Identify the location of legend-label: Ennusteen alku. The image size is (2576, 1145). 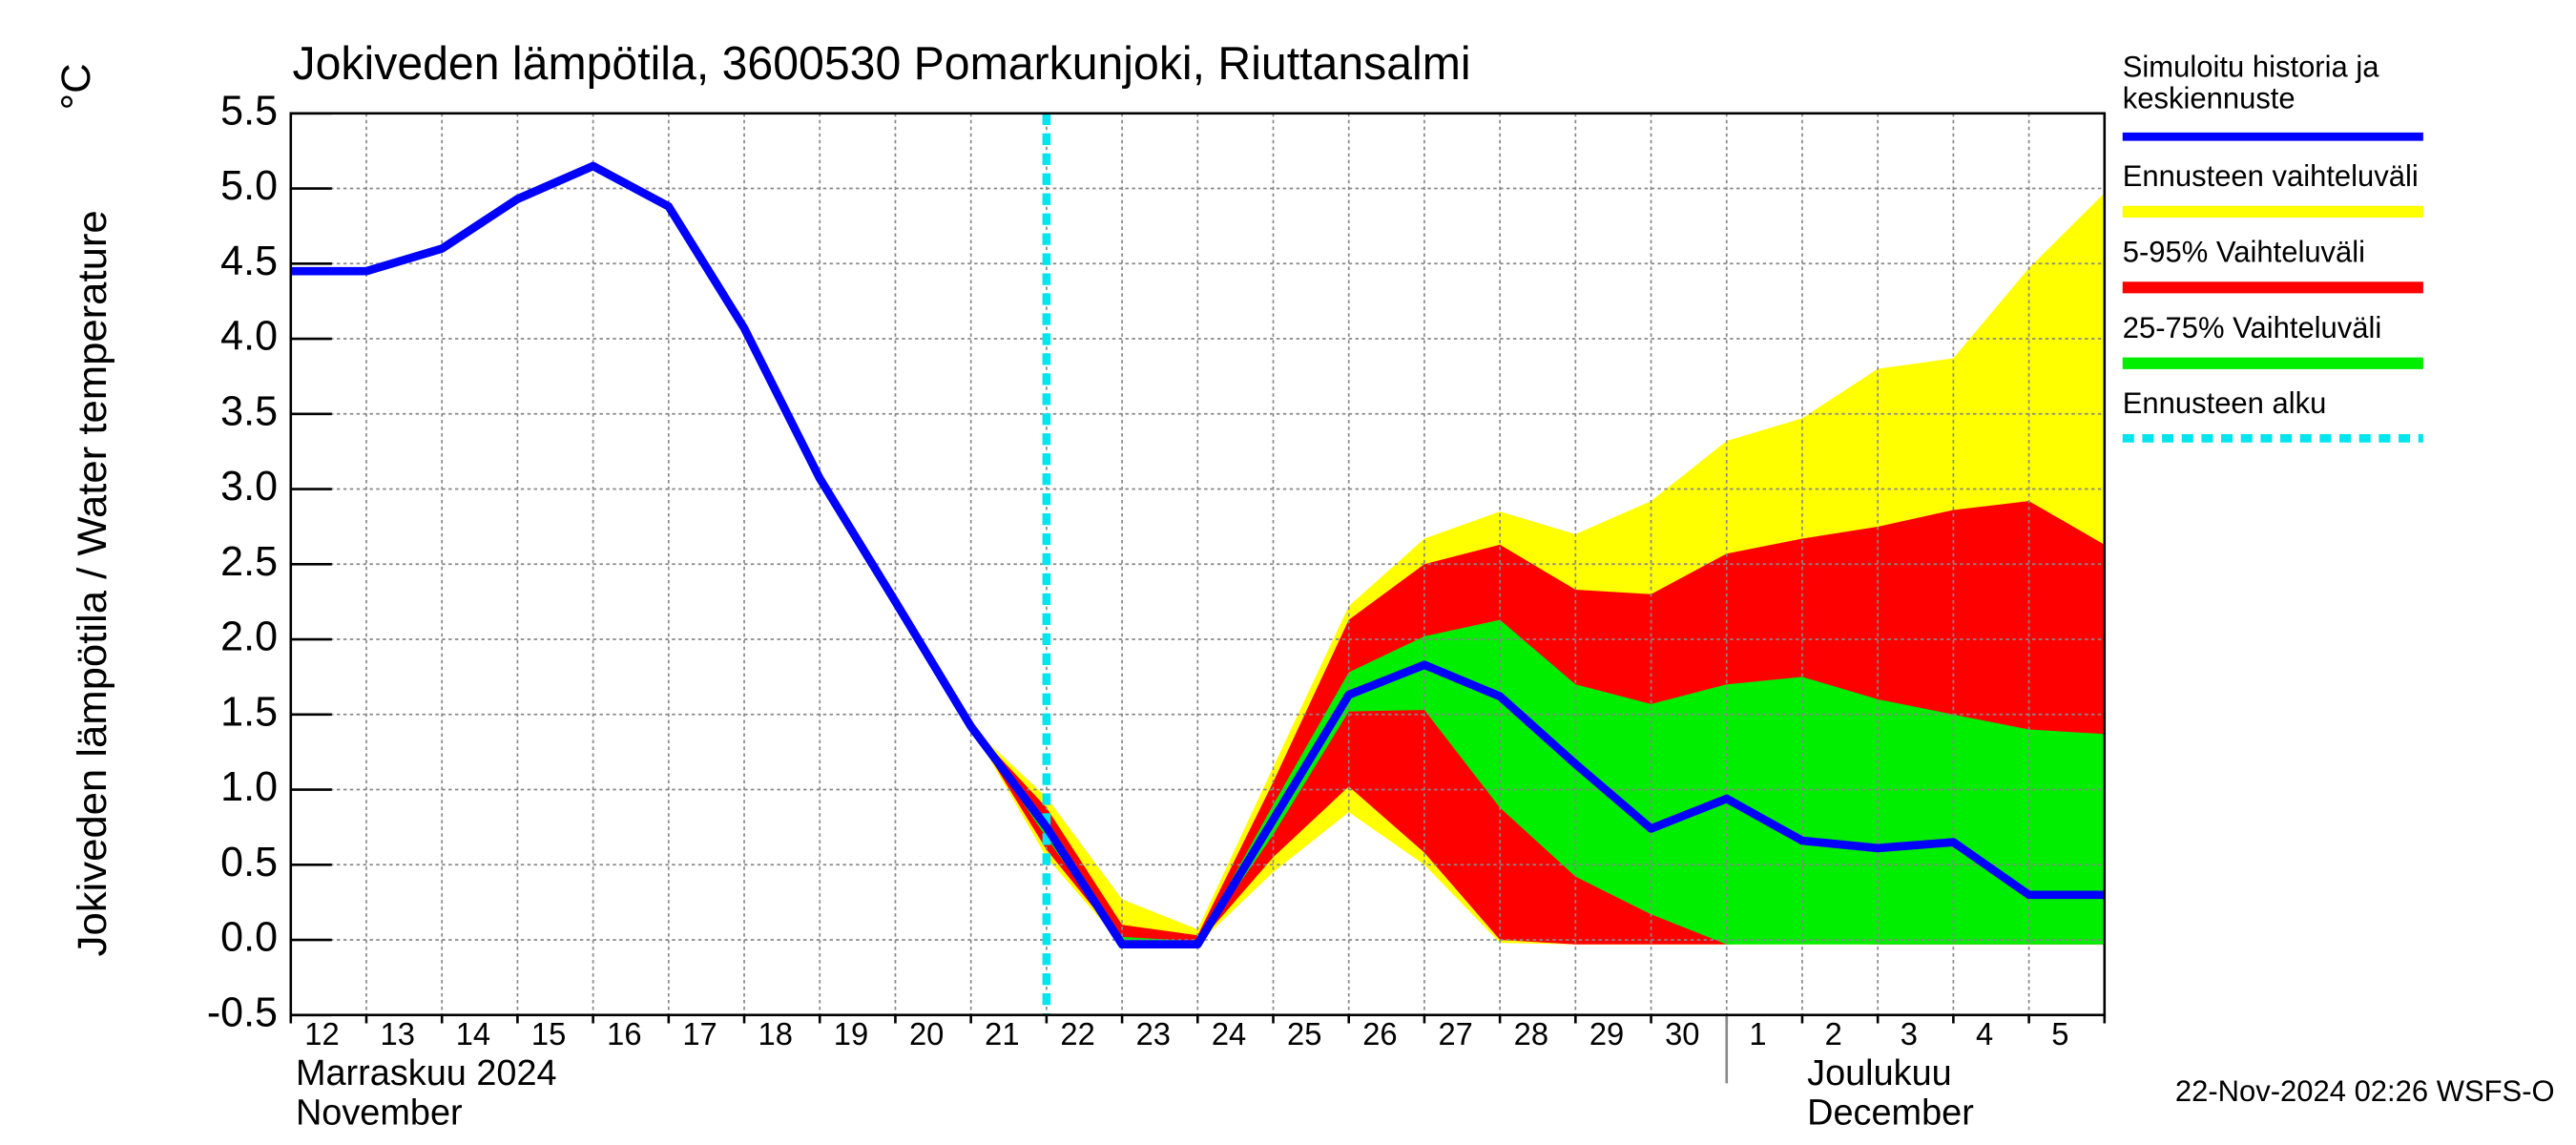
(2225, 403).